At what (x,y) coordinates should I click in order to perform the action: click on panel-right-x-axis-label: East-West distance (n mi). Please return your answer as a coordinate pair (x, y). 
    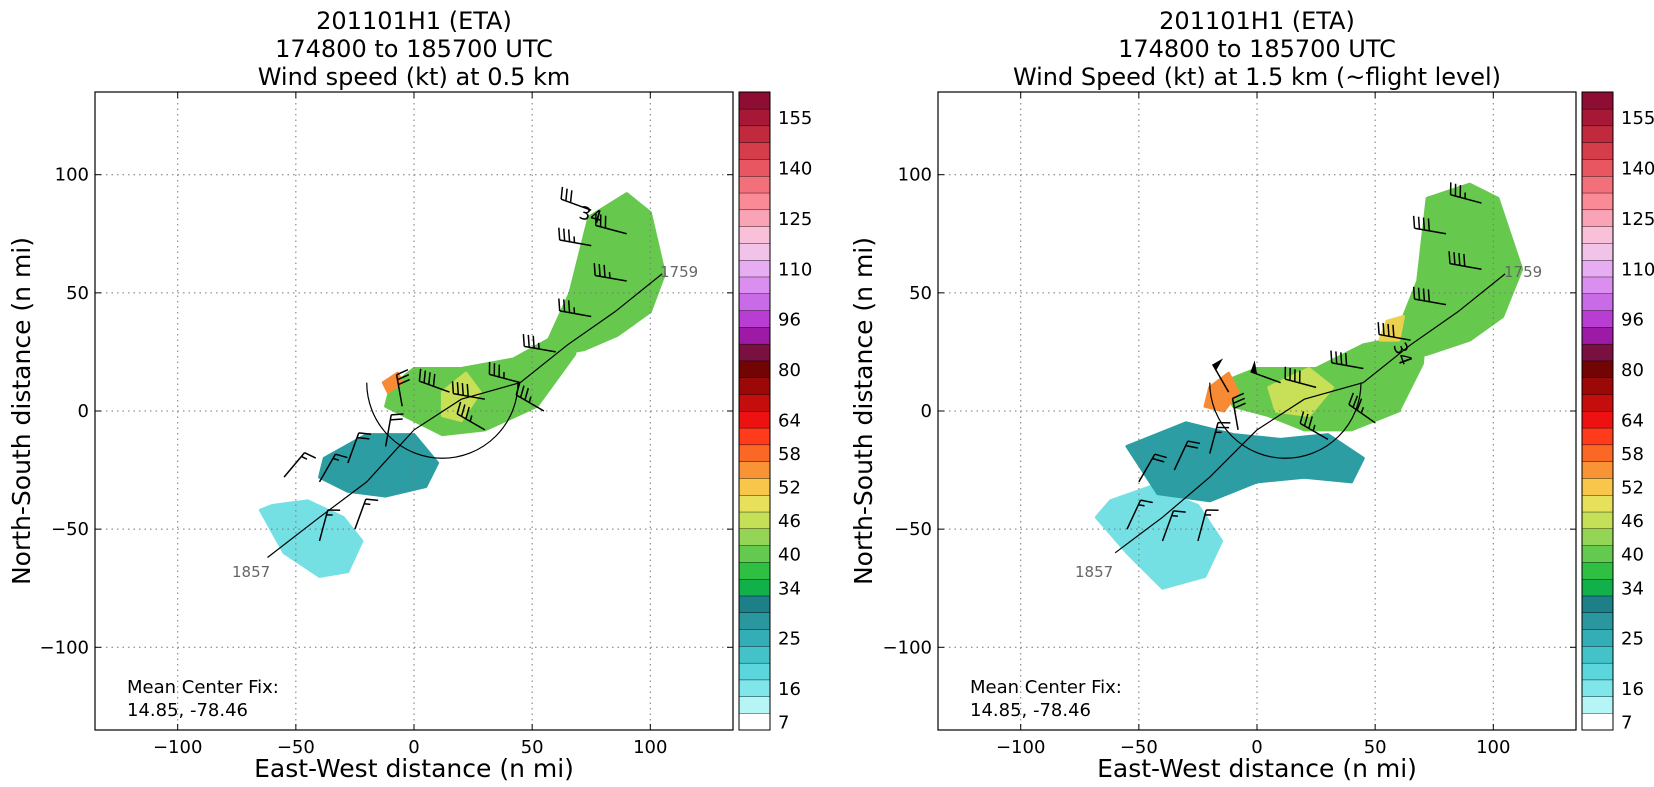
    Looking at the image, I should click on (1257, 768).